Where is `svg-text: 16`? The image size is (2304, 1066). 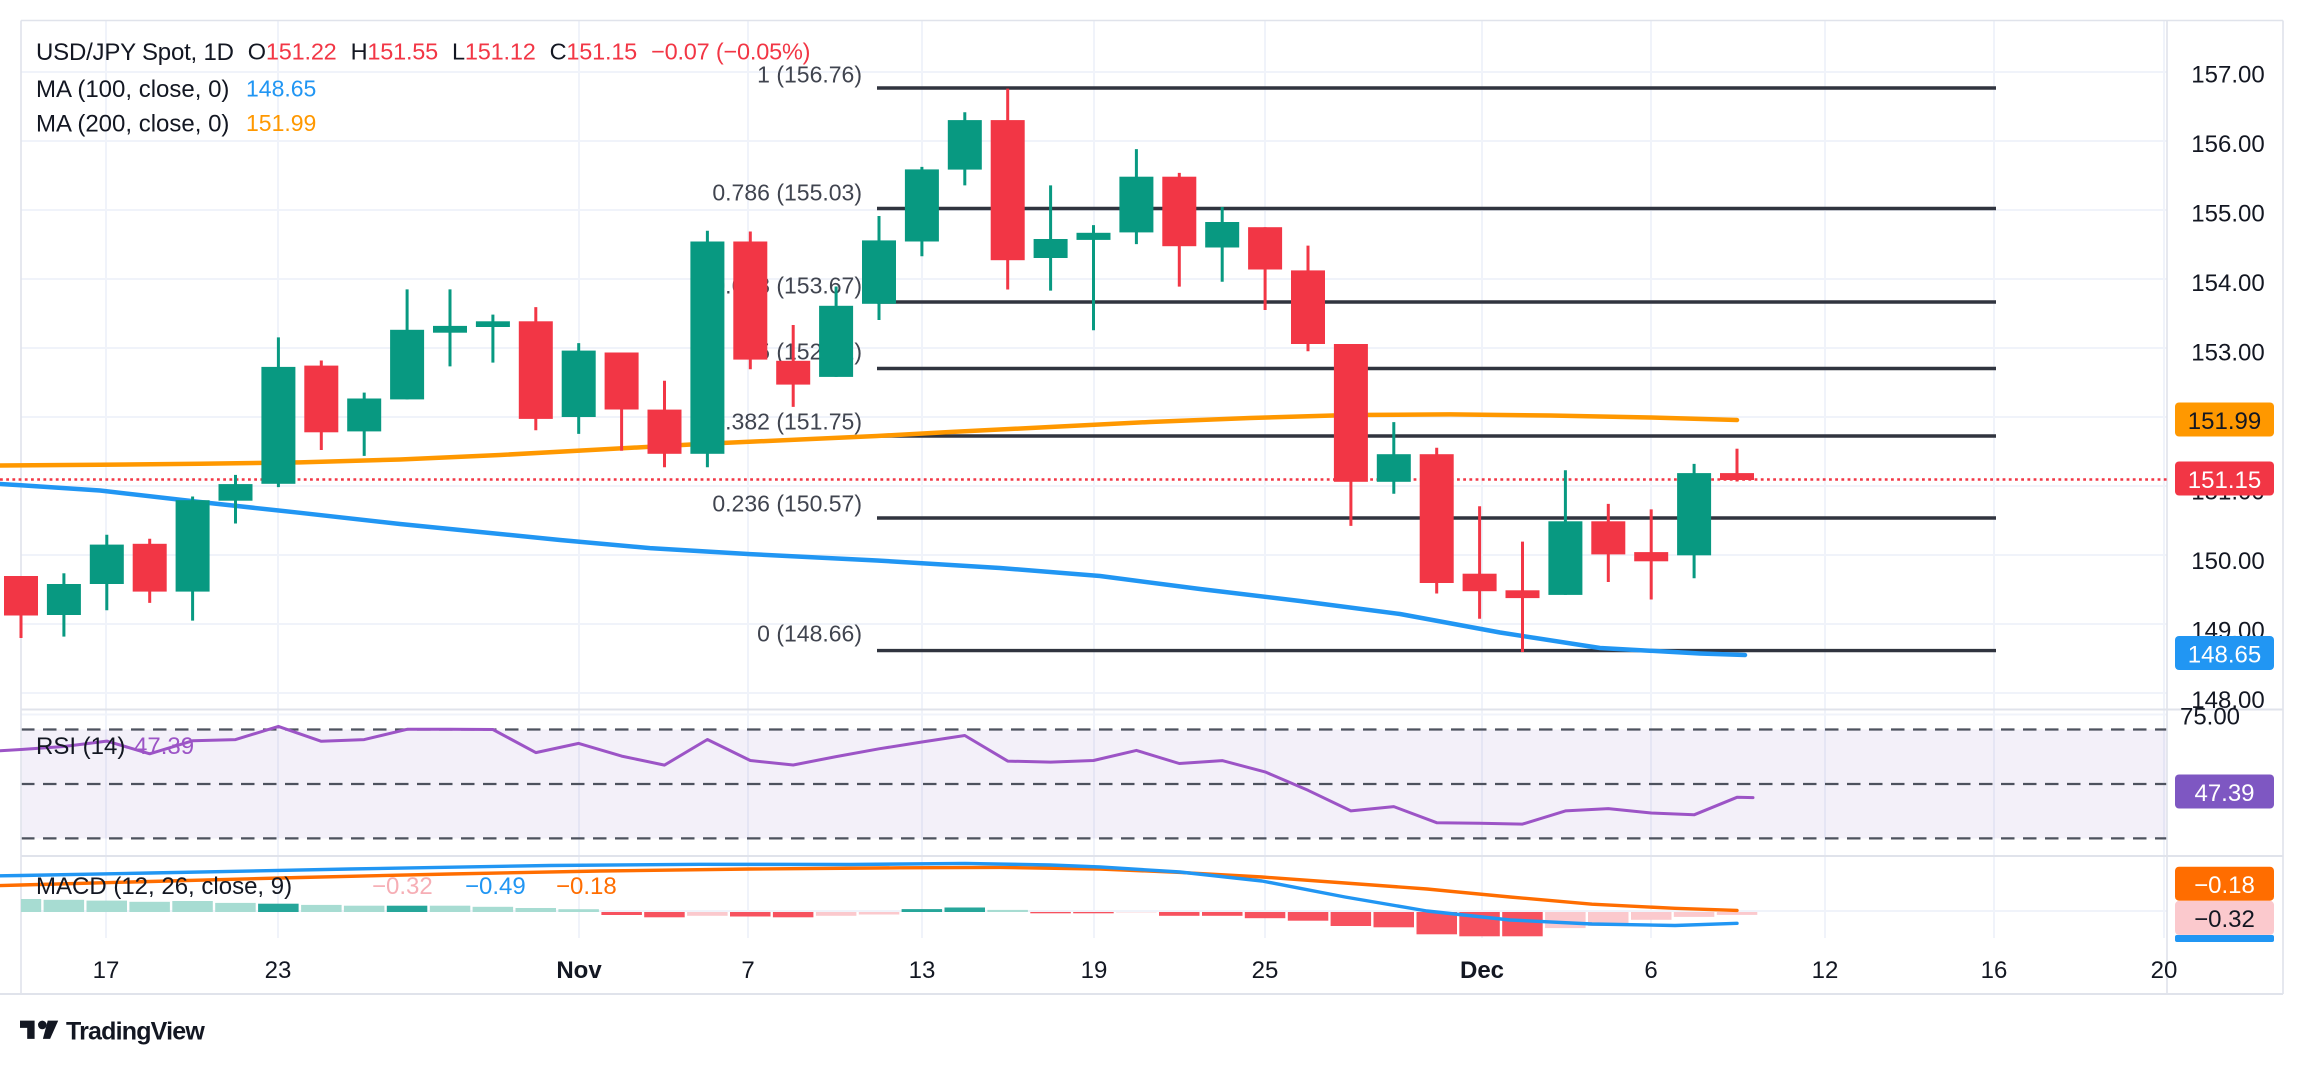
svg-text: 16 is located at coordinates (1994, 970).